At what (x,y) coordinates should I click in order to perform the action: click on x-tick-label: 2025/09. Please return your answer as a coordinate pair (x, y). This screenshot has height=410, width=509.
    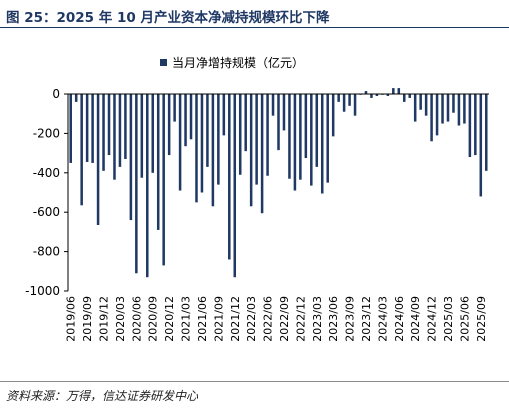
    Looking at the image, I should click on (481, 319).